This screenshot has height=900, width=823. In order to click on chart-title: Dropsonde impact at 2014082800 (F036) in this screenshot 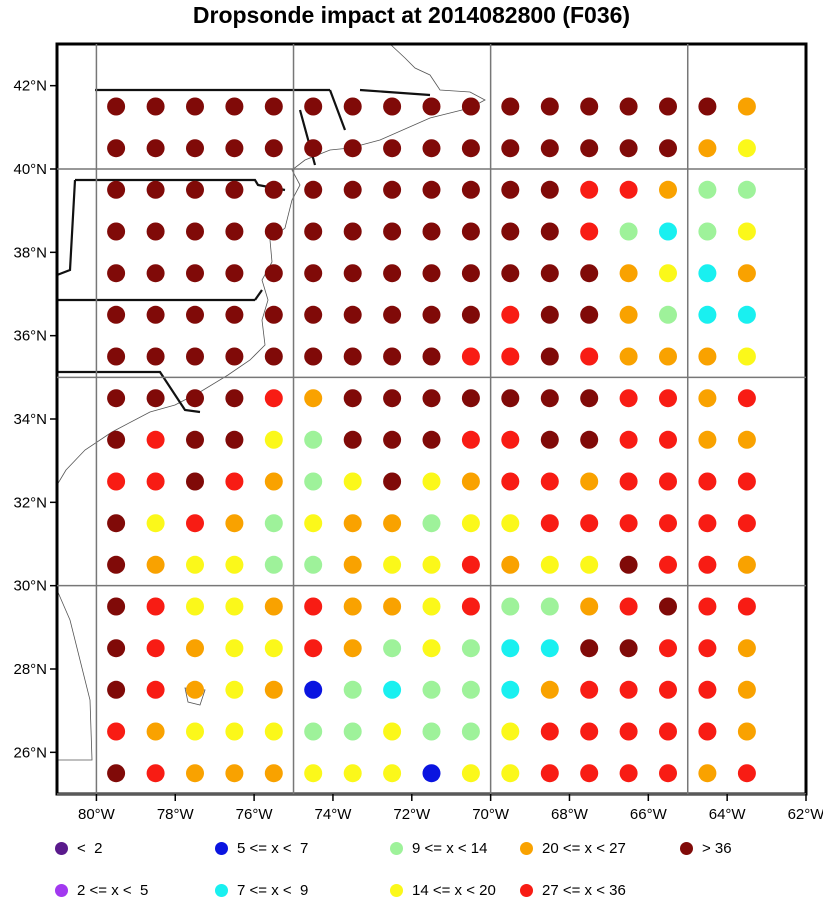, I will do `click(411, 15)`.